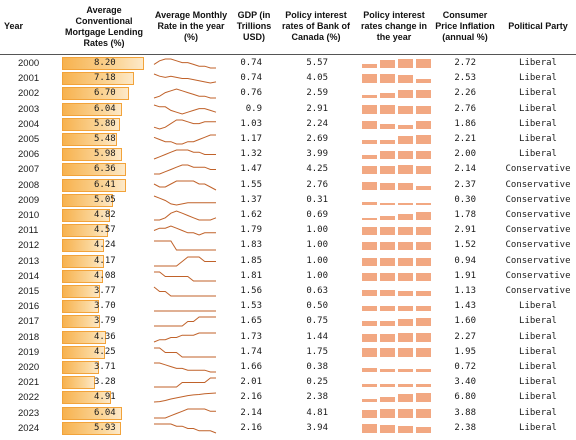 The image size is (576, 440). Describe the element at coordinates (288, 200) in the screenshot. I see `table-row: 2009 5.05 1.37 0.31 0.30 Conservative` at that location.